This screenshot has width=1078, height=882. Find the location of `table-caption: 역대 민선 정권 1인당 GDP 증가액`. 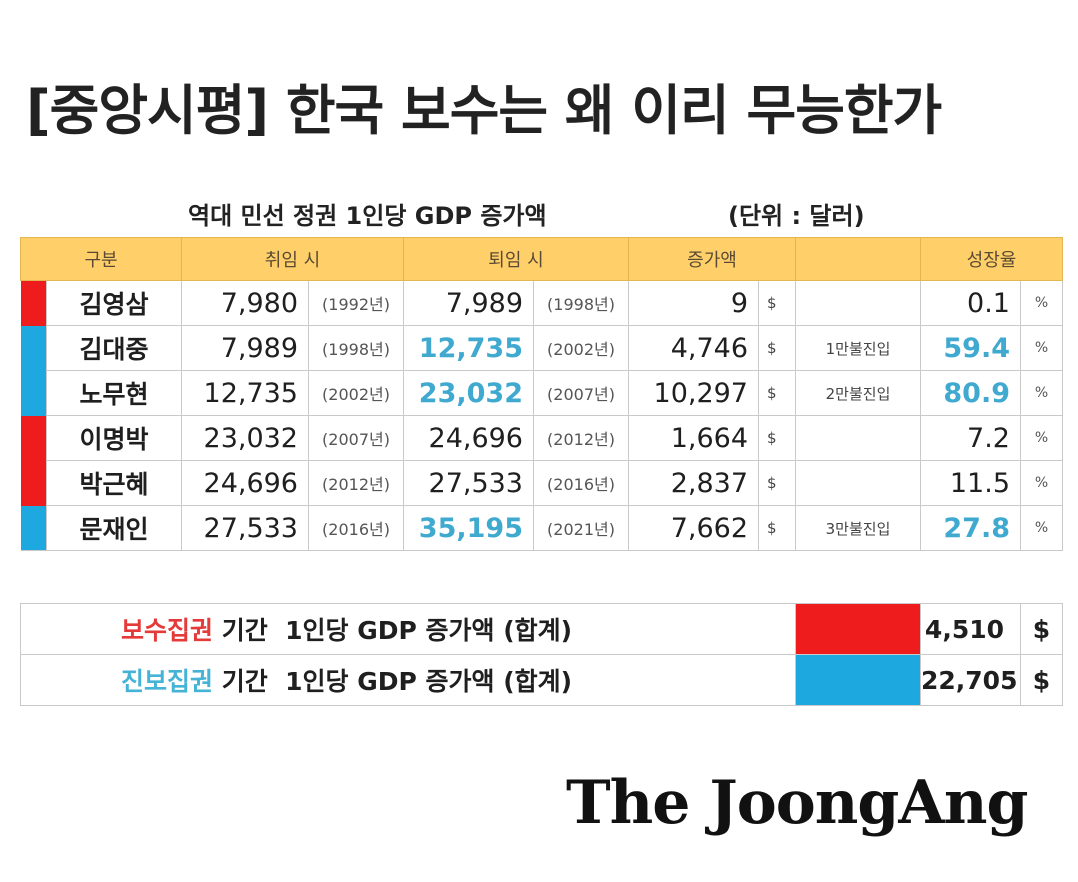

table-caption: 역대 민선 정권 1인당 GDP 증가액 is located at coordinates (367, 216).